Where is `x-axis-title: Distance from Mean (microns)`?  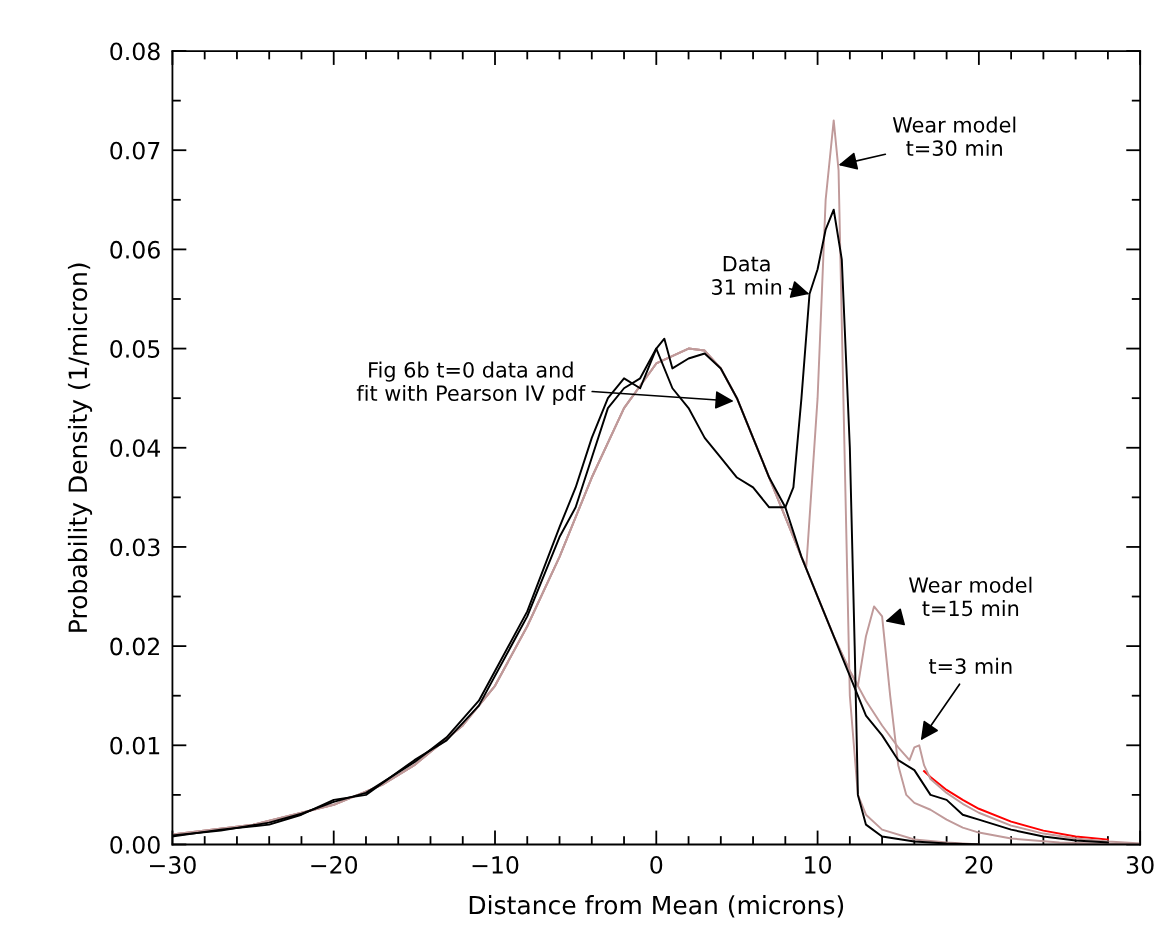 x-axis-title: Distance from Mean (microns) is located at coordinates (656, 906).